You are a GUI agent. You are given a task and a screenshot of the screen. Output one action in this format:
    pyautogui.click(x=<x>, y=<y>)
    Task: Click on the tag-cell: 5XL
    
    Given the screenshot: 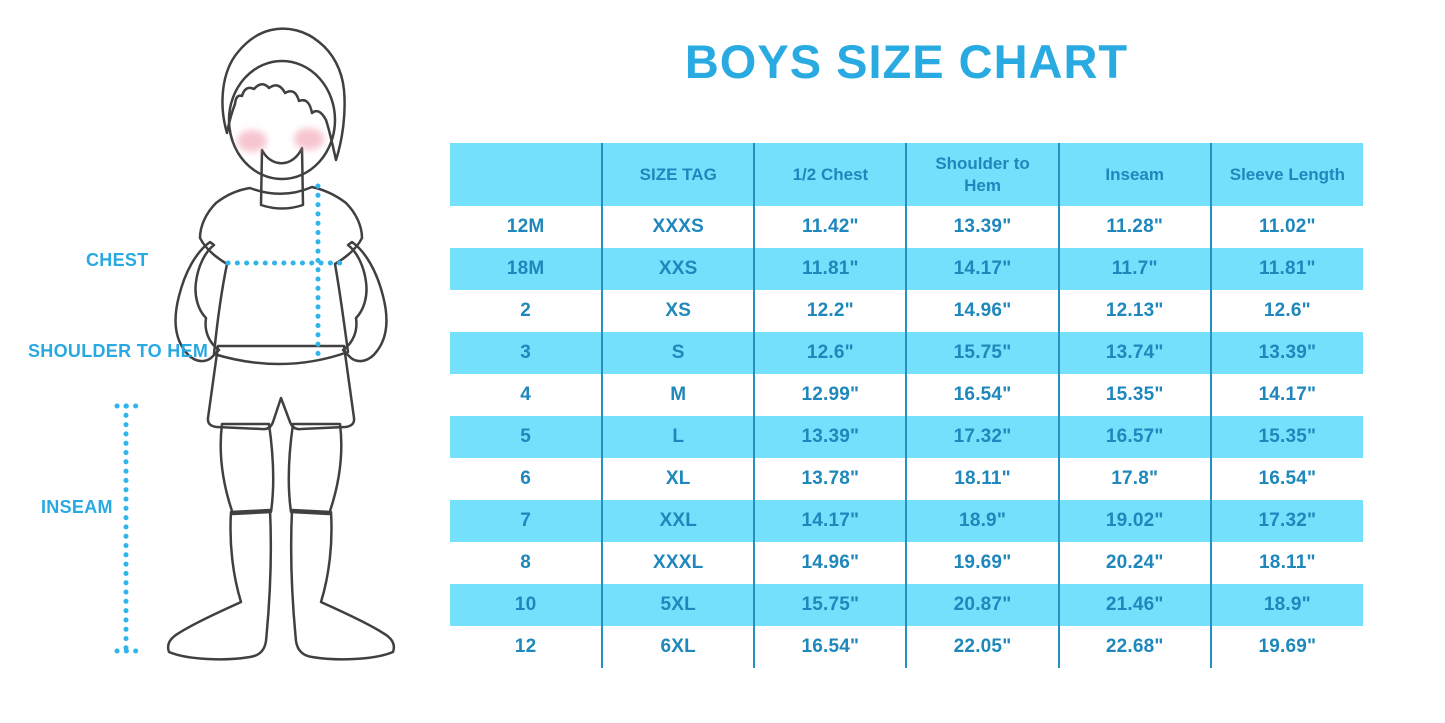 What is the action you would take?
    pyautogui.click(x=678, y=605)
    